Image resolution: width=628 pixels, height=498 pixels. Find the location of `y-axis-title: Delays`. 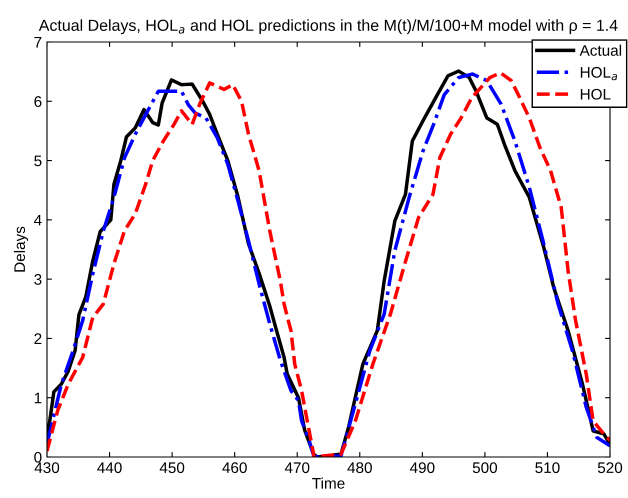

y-axis-title: Delays is located at coordinates (21, 249).